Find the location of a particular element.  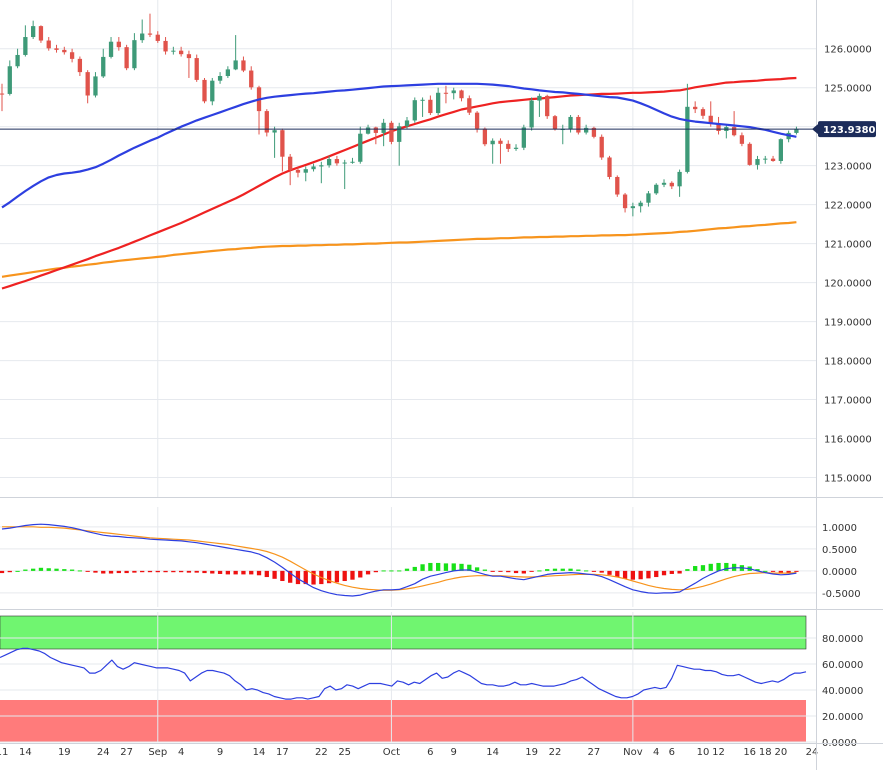

last-price-pointer is located at coordinates (815, 129).